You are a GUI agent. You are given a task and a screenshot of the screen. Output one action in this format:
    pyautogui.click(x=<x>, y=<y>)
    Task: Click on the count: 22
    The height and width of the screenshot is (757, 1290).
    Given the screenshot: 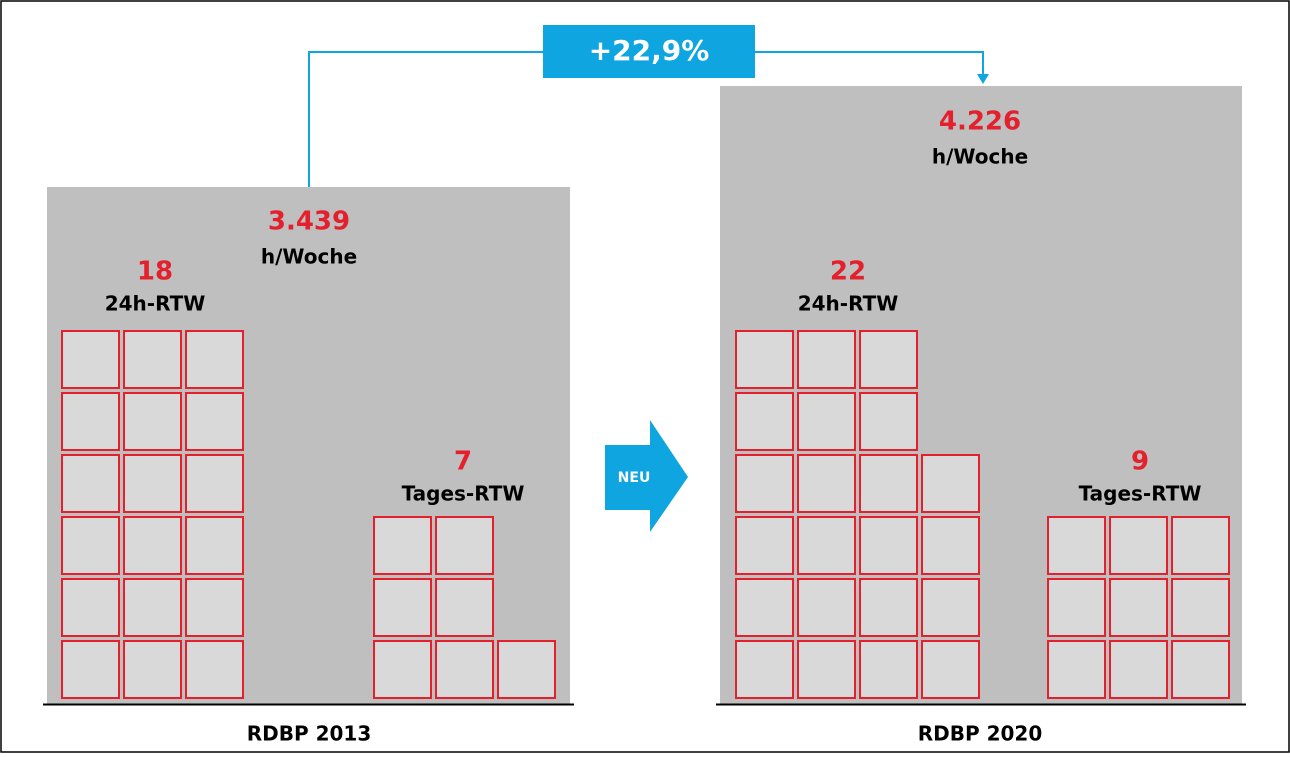 What is the action you would take?
    pyautogui.click(x=848, y=272)
    